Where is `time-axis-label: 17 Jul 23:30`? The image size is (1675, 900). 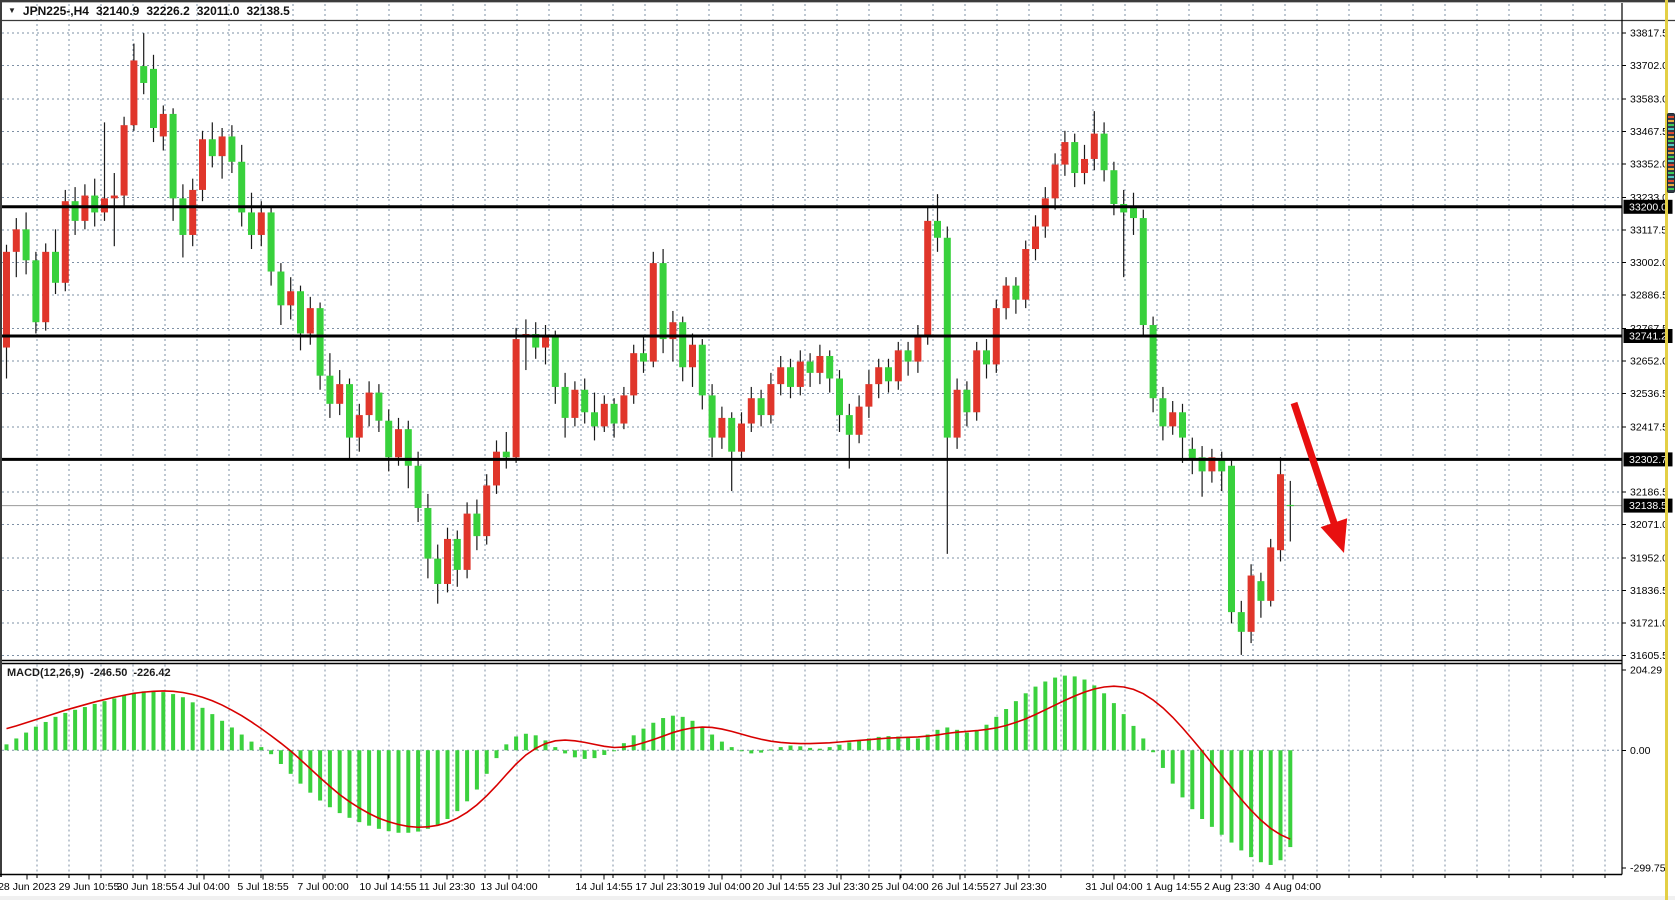 time-axis-label: 17 Jul 23:30 is located at coordinates (663, 887).